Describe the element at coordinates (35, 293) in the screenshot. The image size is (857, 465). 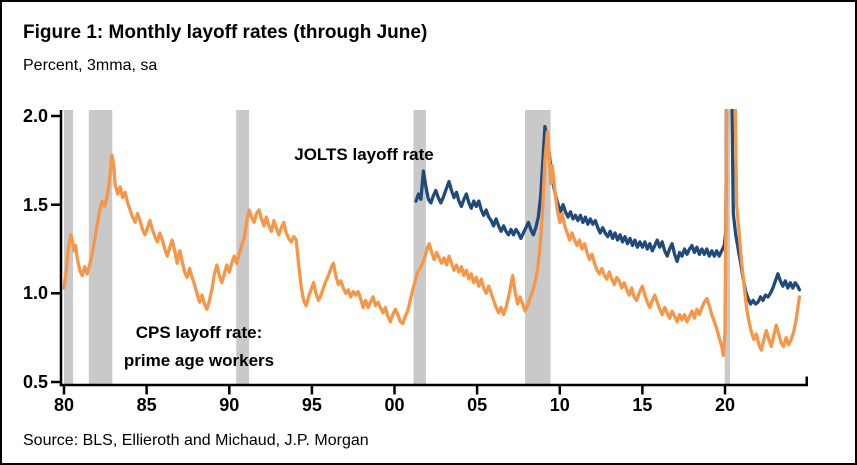
I see `y-tick-label-1.0: 1.0` at that location.